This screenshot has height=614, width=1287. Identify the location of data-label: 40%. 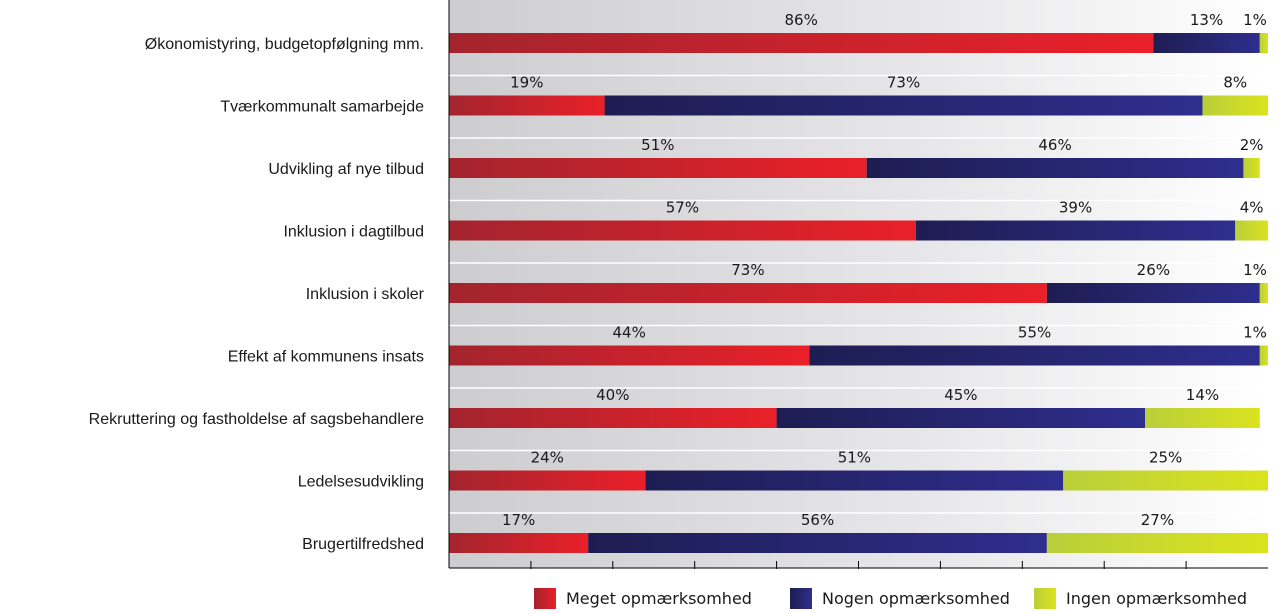
(612, 395).